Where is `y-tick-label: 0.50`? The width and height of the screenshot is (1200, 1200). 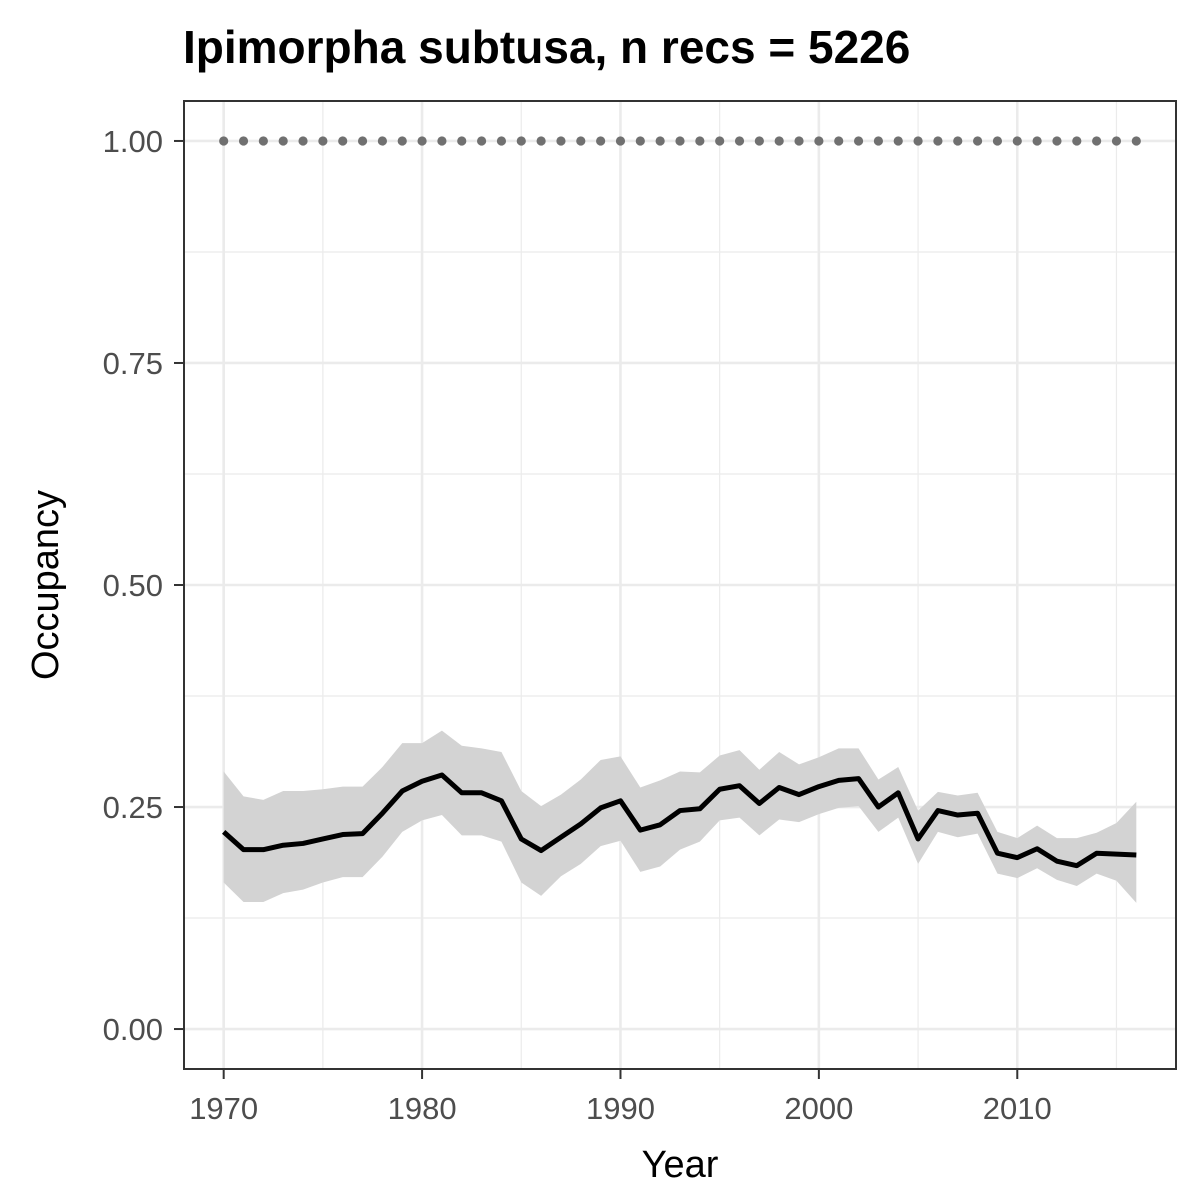 y-tick-label: 0.50 is located at coordinates (133, 585).